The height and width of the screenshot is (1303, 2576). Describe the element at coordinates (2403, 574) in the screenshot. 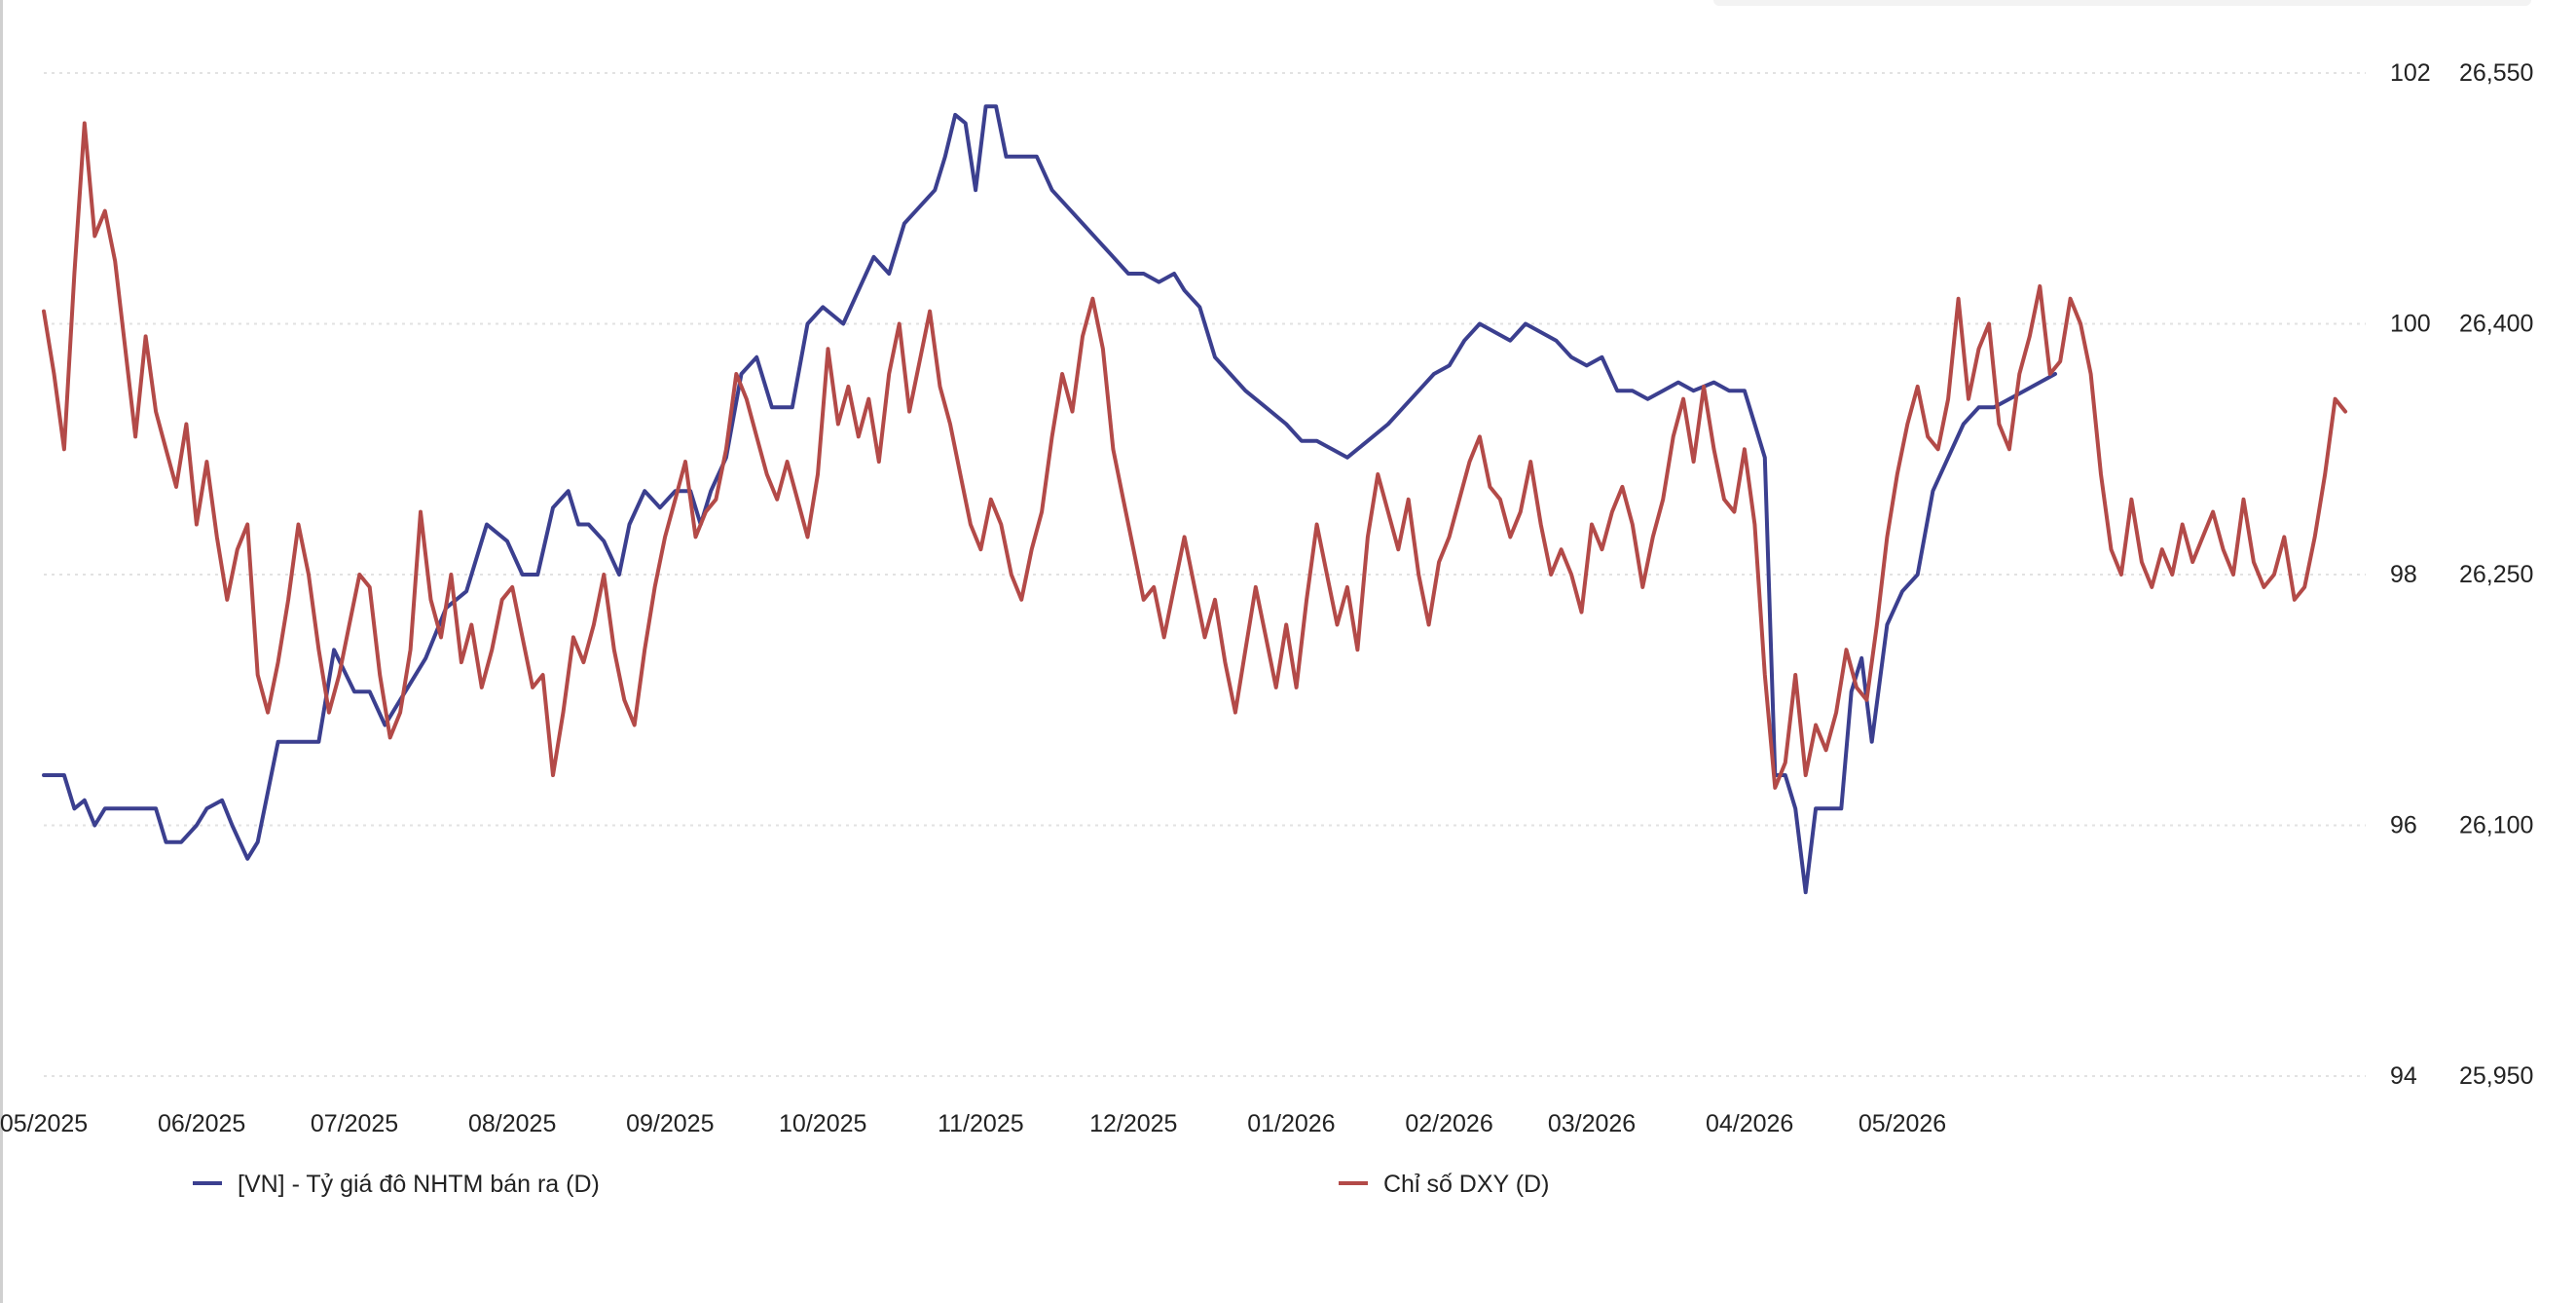

I see `dxy-tick-label: 98` at that location.